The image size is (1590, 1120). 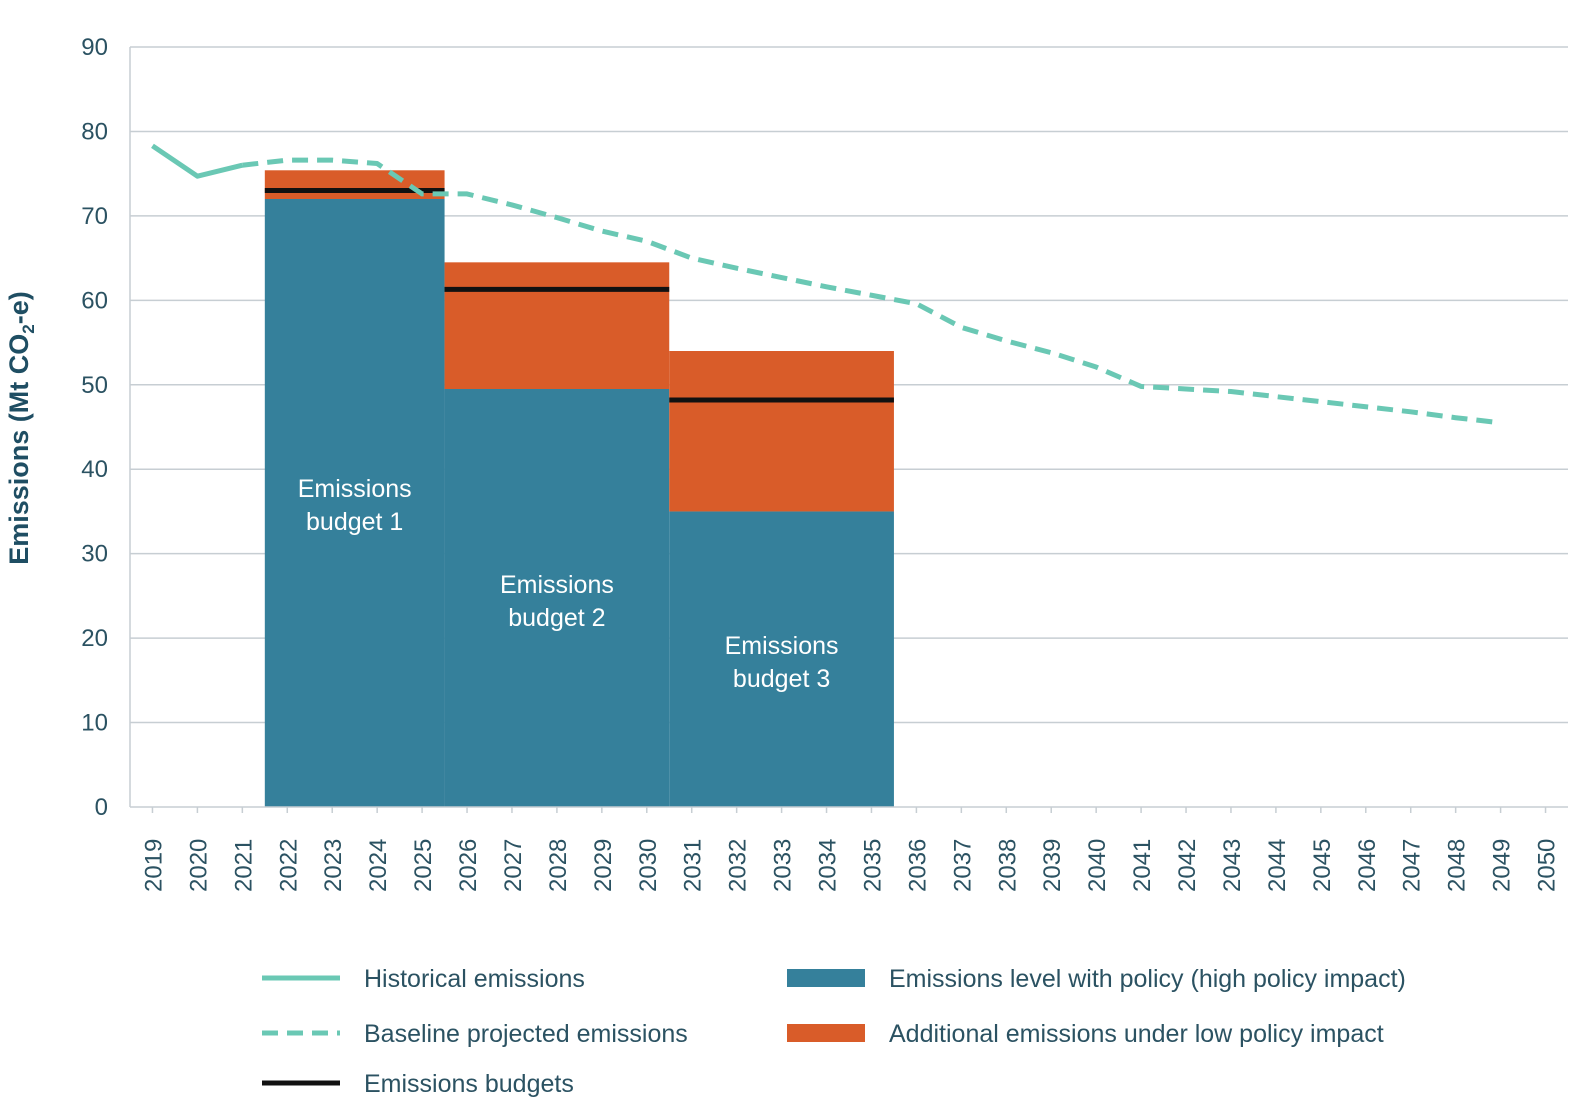 I want to click on x-tick-label: 2035, so click(x=872, y=865).